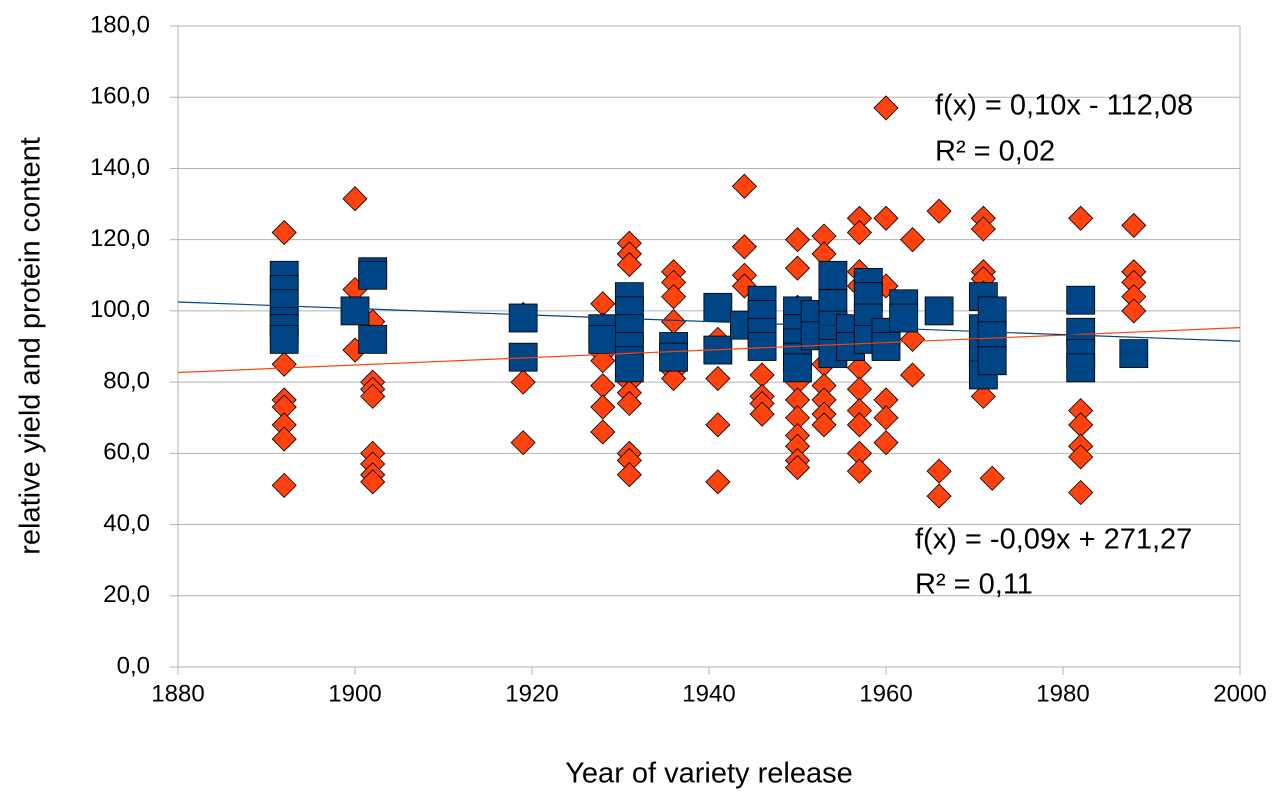  What do you see at coordinates (120, 96) in the screenshot?
I see `y-tick-label: 160,0` at bounding box center [120, 96].